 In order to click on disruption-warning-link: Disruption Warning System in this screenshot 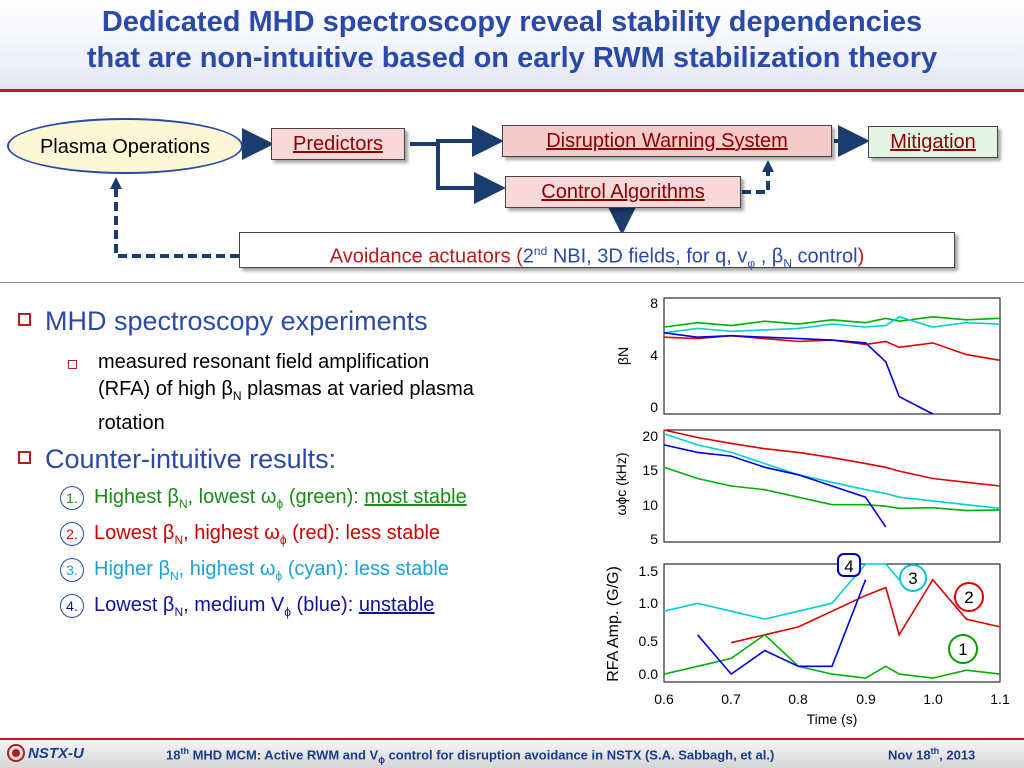, I will do `click(667, 141)`.